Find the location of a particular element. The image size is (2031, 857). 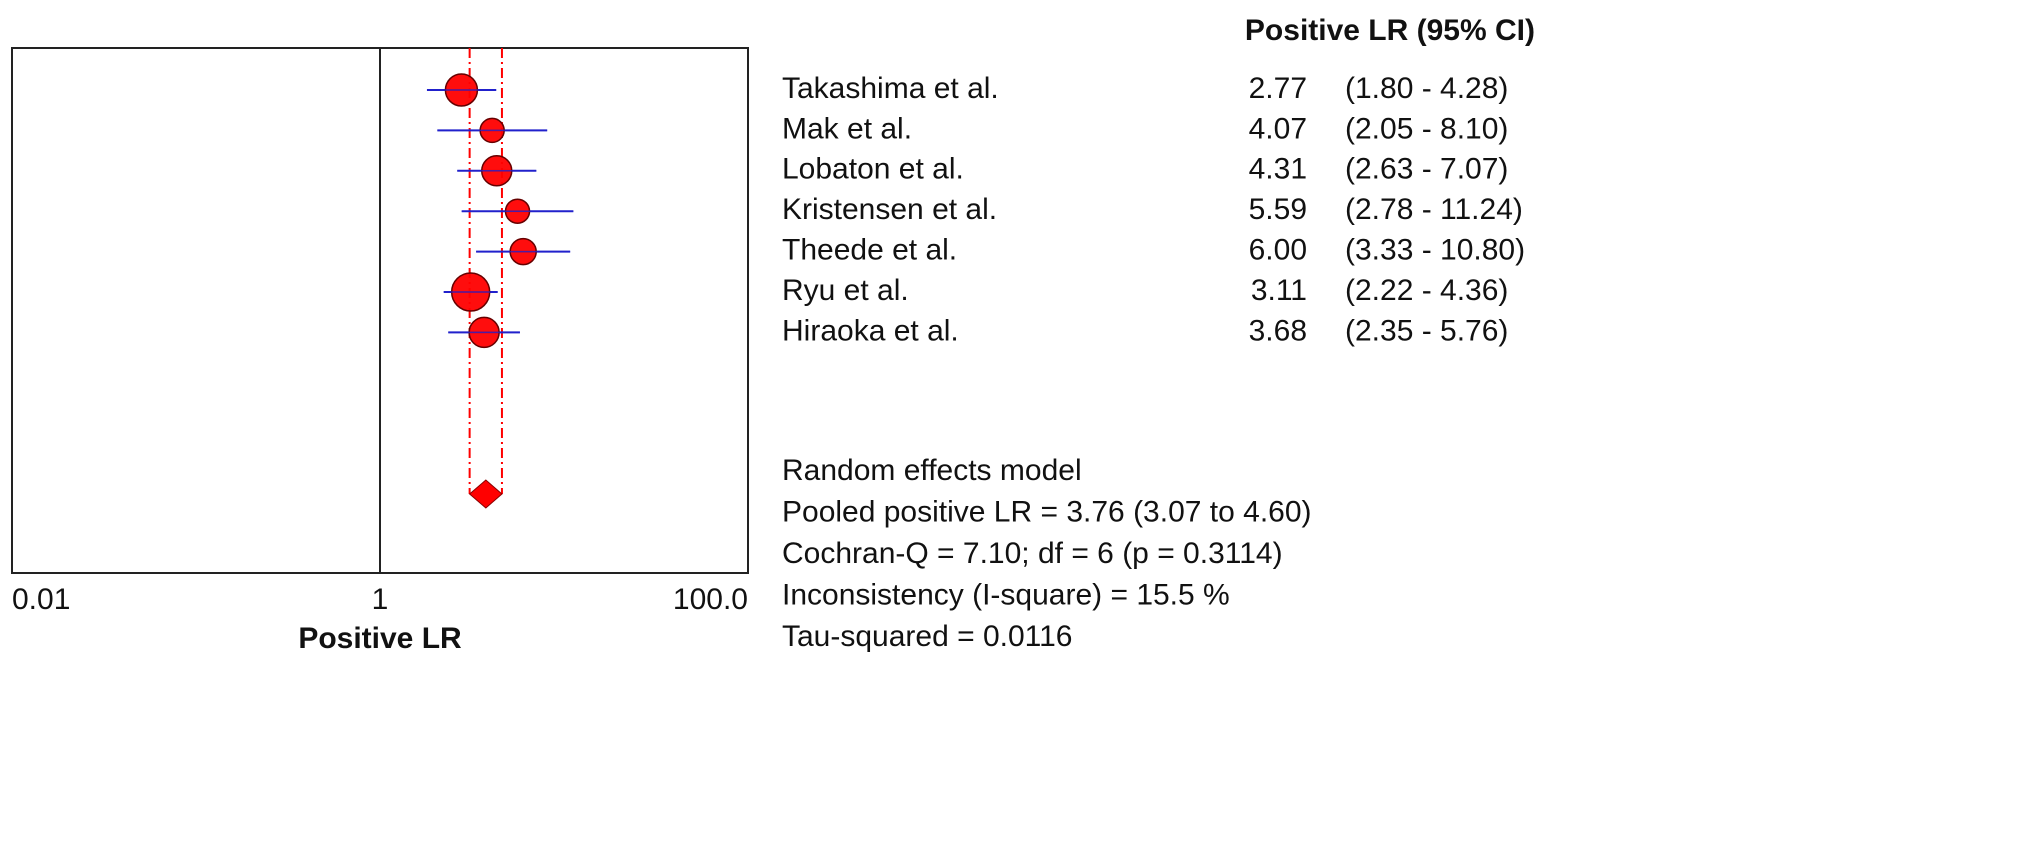

study-name: Takashima et al. is located at coordinates (890, 88).